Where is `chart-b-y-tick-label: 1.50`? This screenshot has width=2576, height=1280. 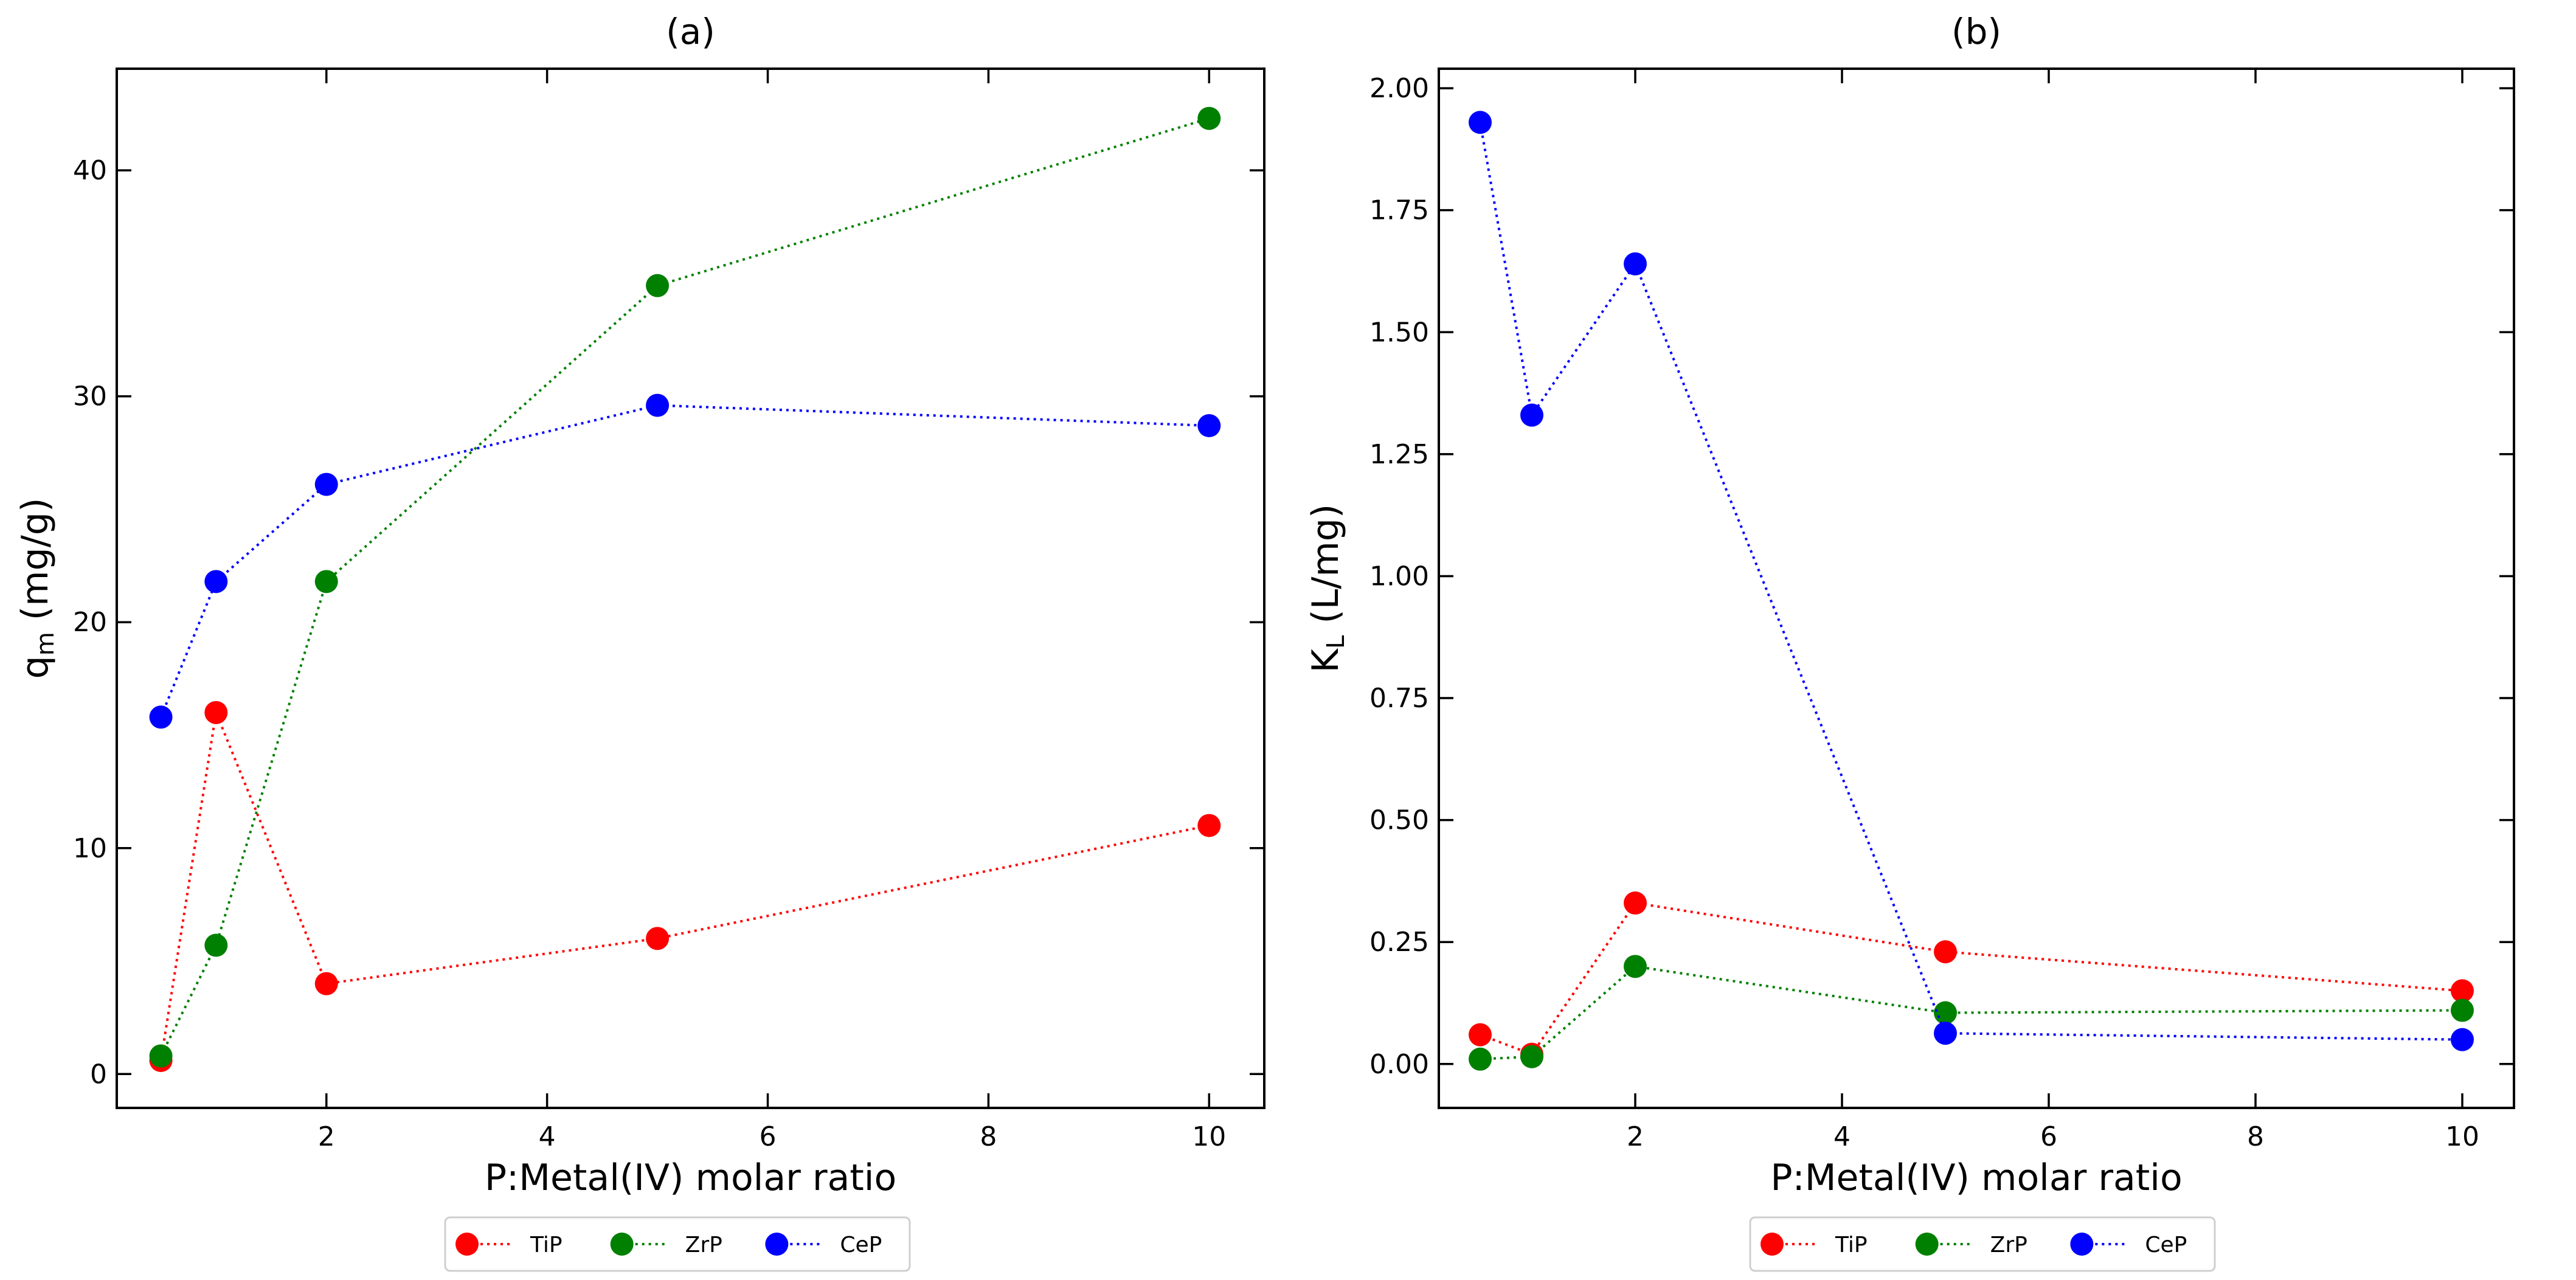
chart-b-y-tick-label: 1.50 is located at coordinates (1399, 332).